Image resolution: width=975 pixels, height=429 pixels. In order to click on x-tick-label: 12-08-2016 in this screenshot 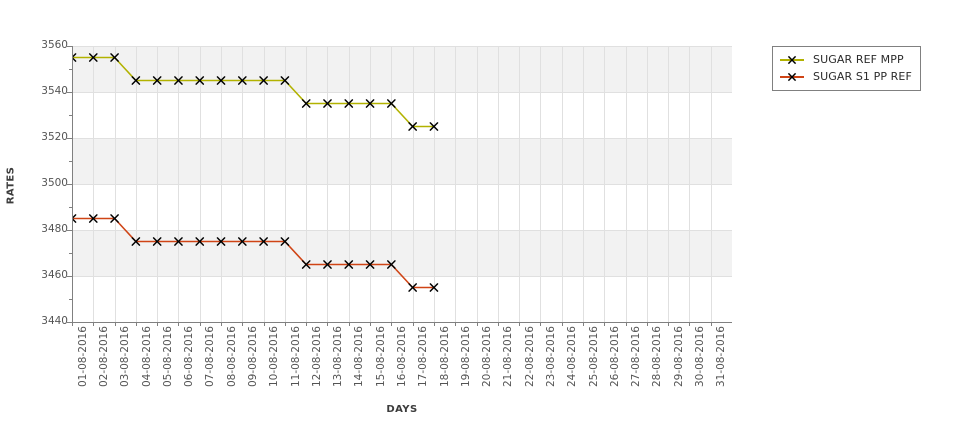, I will do `click(317, 362)`.